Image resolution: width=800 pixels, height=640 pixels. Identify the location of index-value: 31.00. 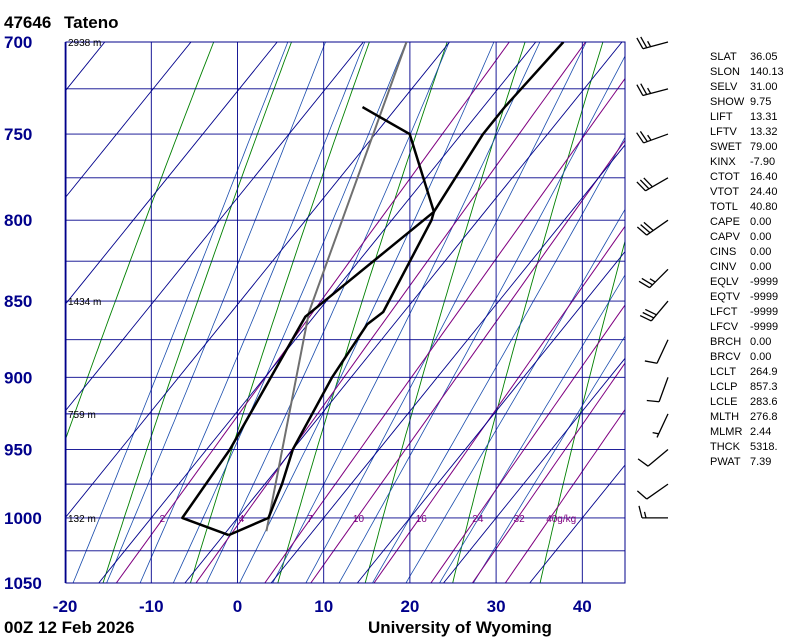
(764, 87).